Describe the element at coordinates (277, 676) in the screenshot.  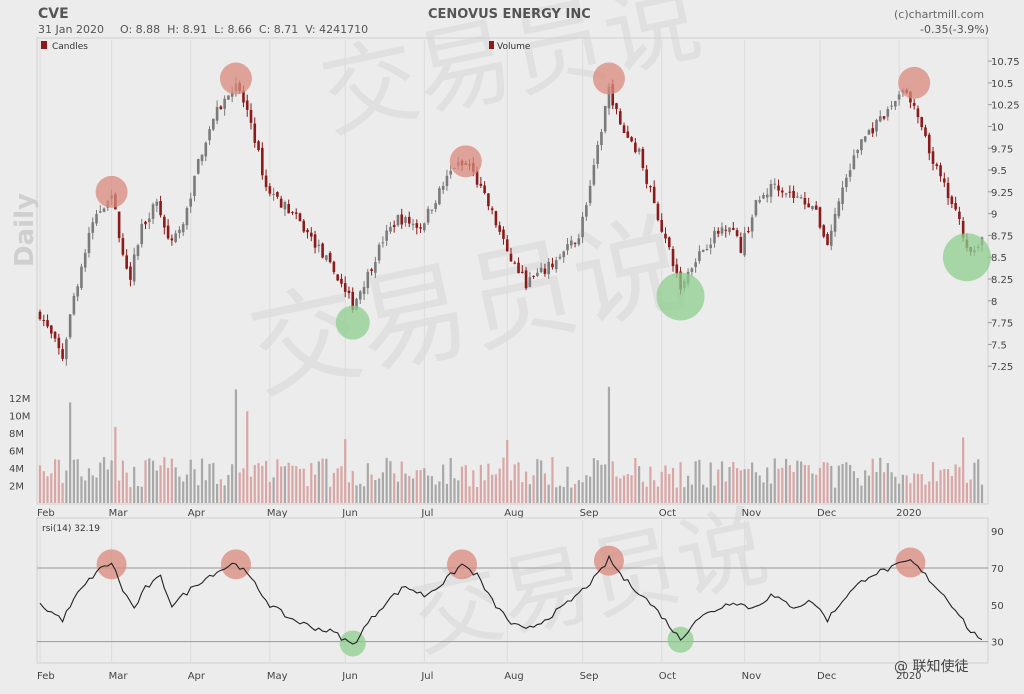
I see `rsi-x-tick-label: May` at that location.